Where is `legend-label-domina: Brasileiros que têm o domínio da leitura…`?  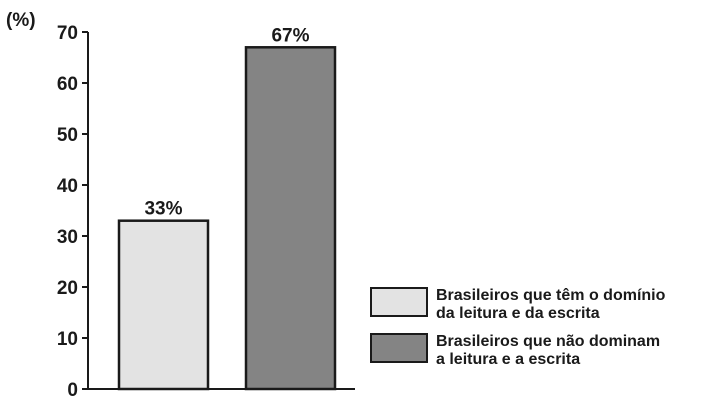
legend-label-domina: Brasileiros que têm o domínio da leitura… is located at coordinates (551, 304).